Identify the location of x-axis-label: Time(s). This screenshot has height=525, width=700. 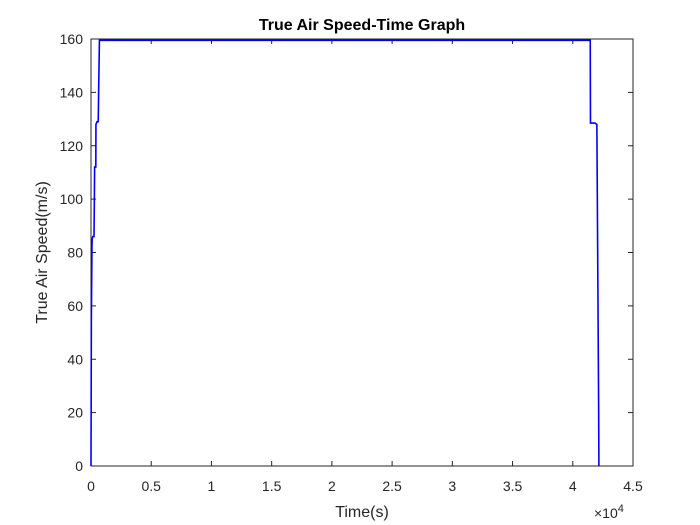
(362, 512).